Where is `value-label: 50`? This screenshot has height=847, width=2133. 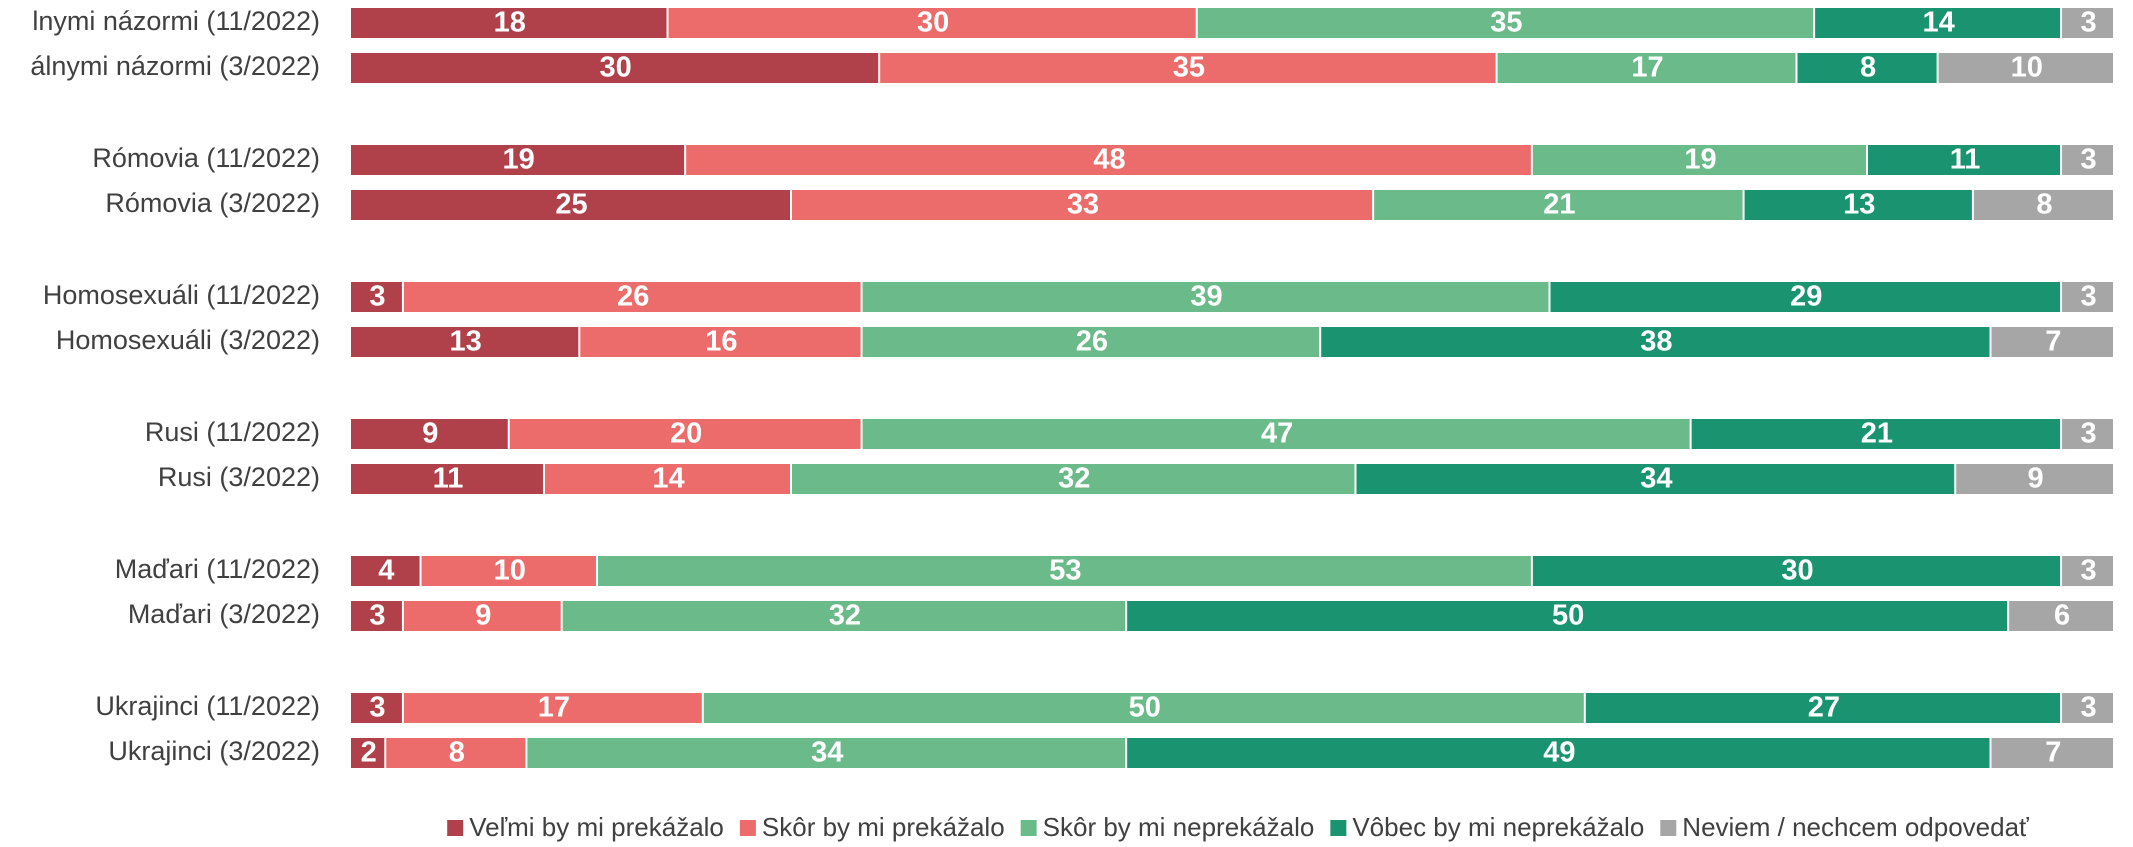
value-label: 50 is located at coordinates (1145, 708).